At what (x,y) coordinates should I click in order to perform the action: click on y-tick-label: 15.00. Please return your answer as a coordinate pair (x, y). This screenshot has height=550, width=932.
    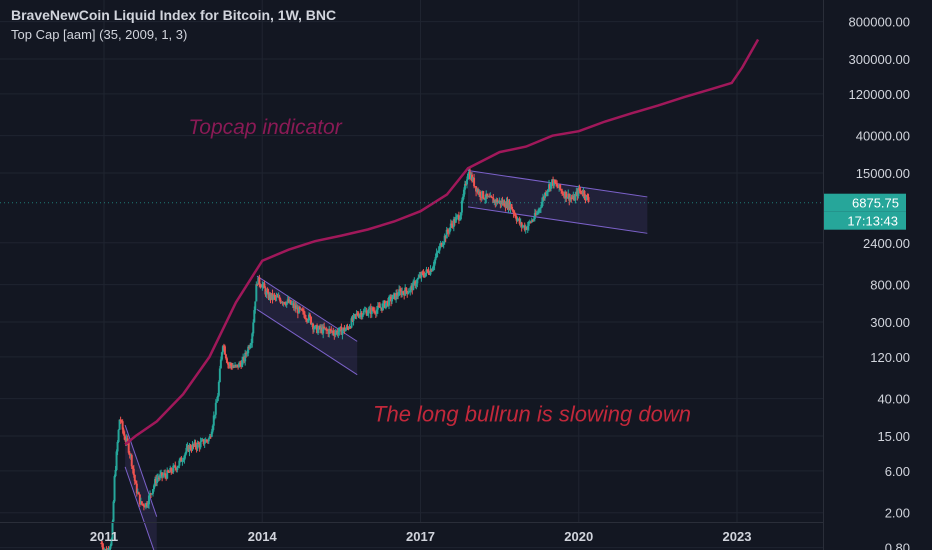
    Looking at the image, I should click on (893, 436).